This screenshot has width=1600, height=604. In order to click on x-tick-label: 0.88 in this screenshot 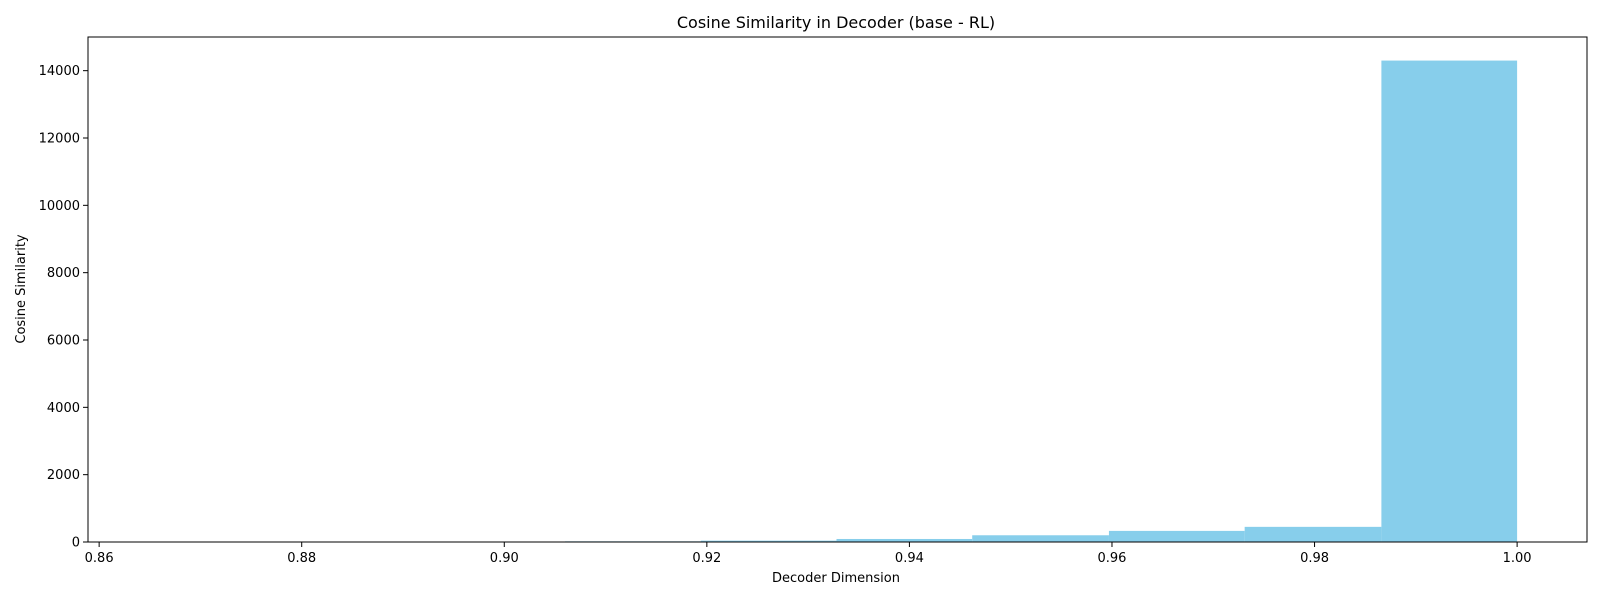, I will do `click(301, 558)`.